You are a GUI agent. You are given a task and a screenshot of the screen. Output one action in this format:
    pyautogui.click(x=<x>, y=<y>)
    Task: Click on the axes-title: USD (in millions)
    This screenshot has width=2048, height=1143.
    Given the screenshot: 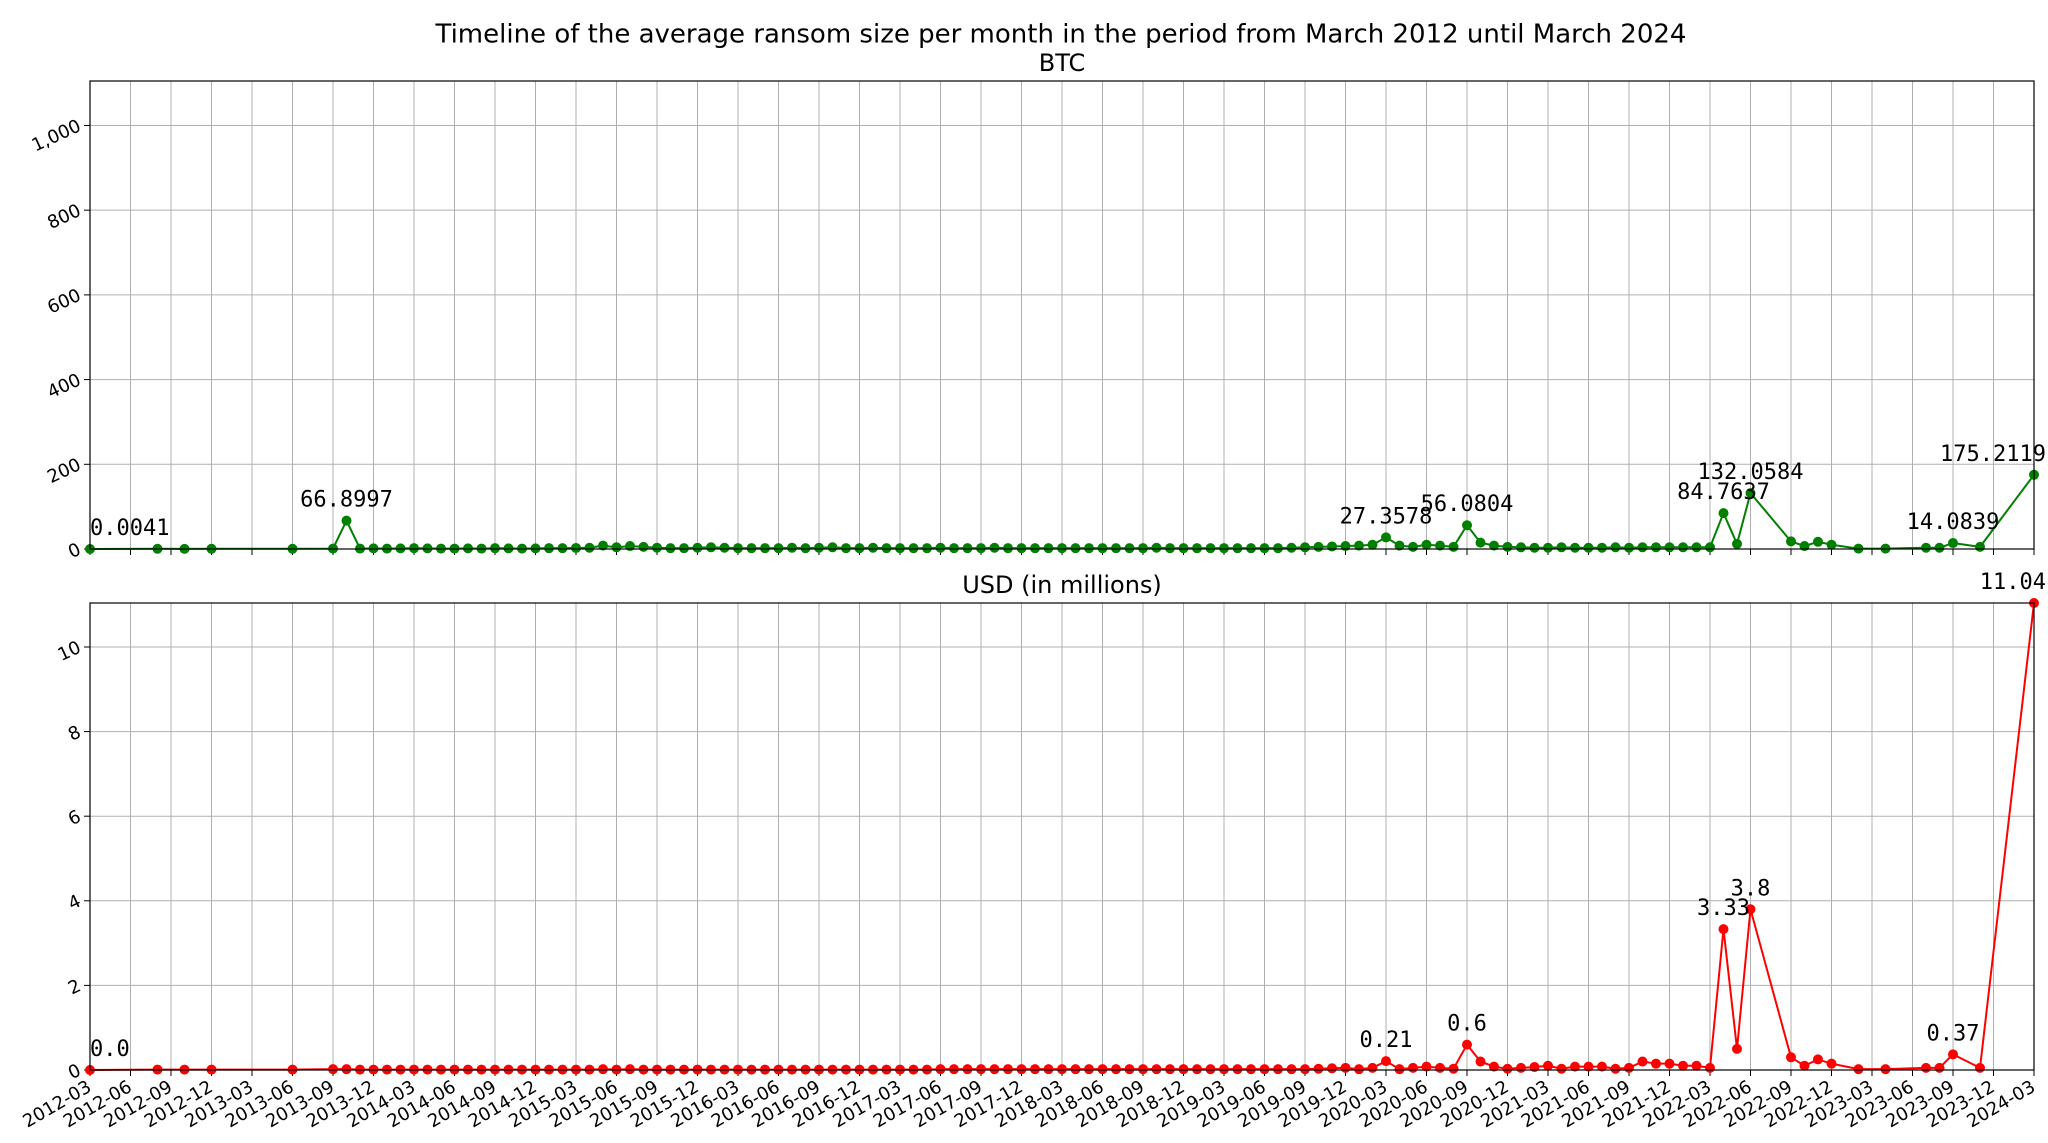 What is the action you would take?
    pyautogui.click(x=1062, y=585)
    